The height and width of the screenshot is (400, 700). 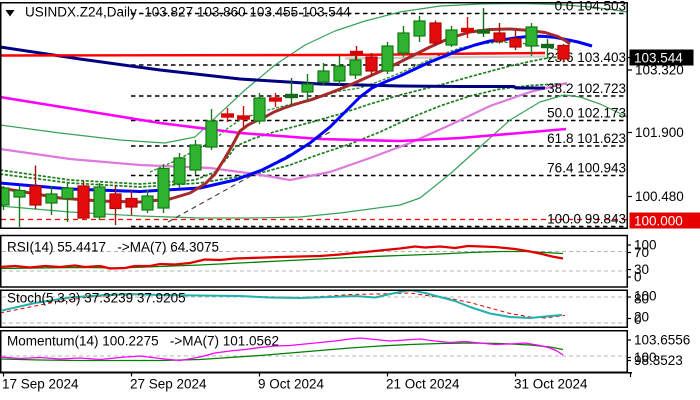 I want to click on svg-text: 31 Oct 2024, so click(x=551, y=384).